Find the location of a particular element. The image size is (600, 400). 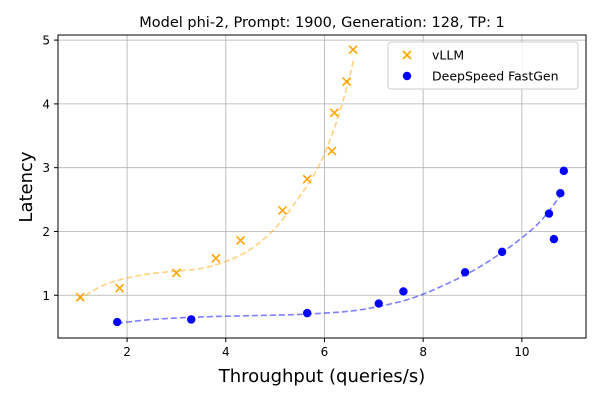

legend-box is located at coordinates (483, 65).